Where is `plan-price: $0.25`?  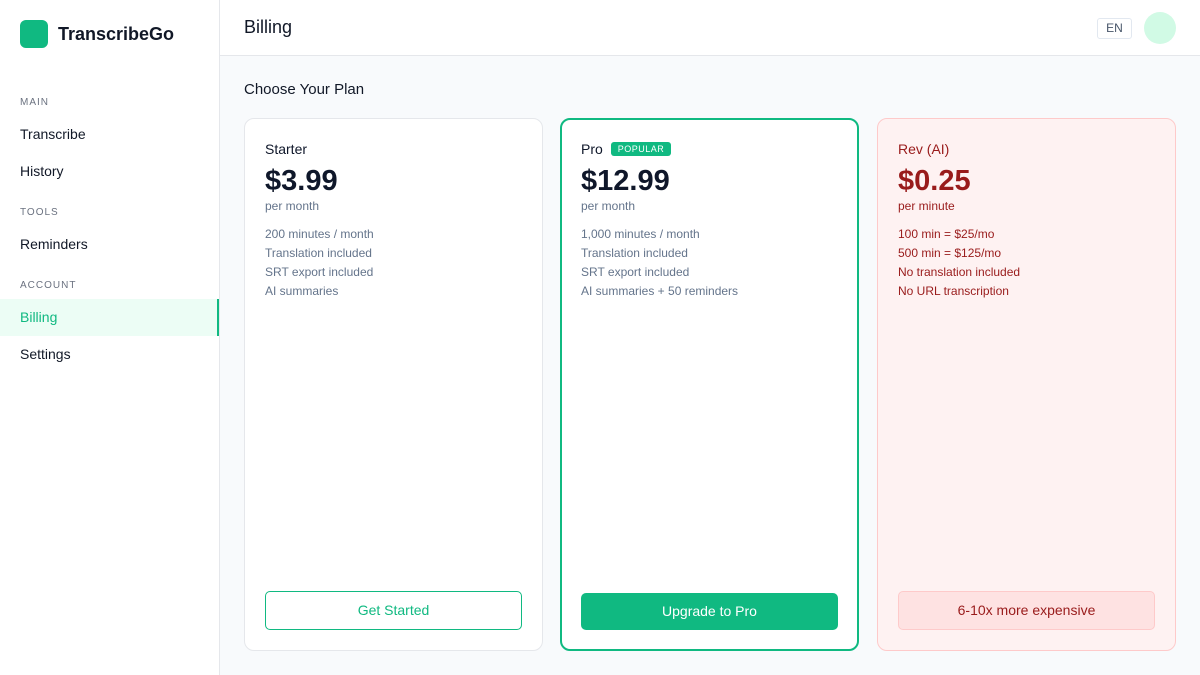
plan-price: $0.25 is located at coordinates (934, 181).